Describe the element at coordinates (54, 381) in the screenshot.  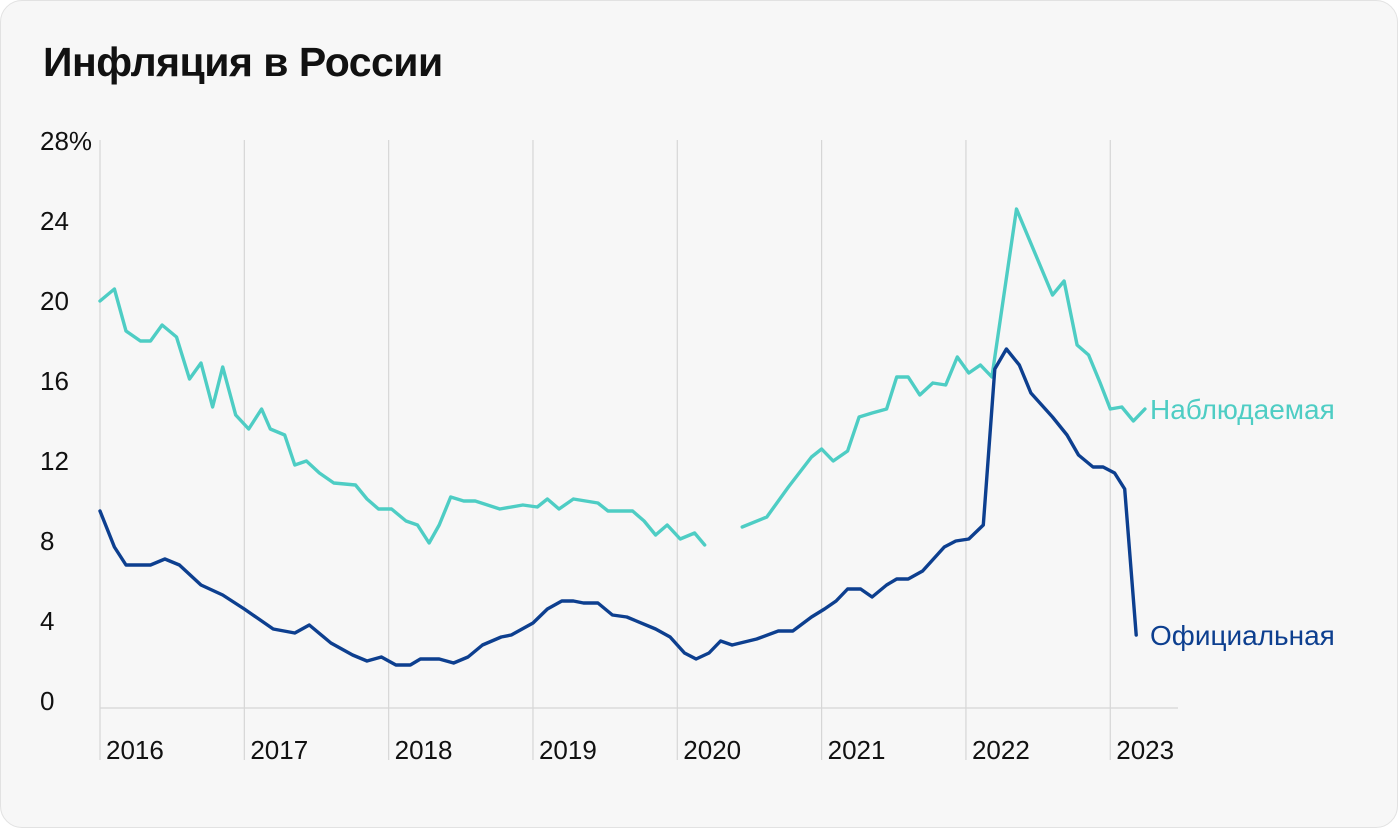
I see `y-tick-label: 16` at that location.